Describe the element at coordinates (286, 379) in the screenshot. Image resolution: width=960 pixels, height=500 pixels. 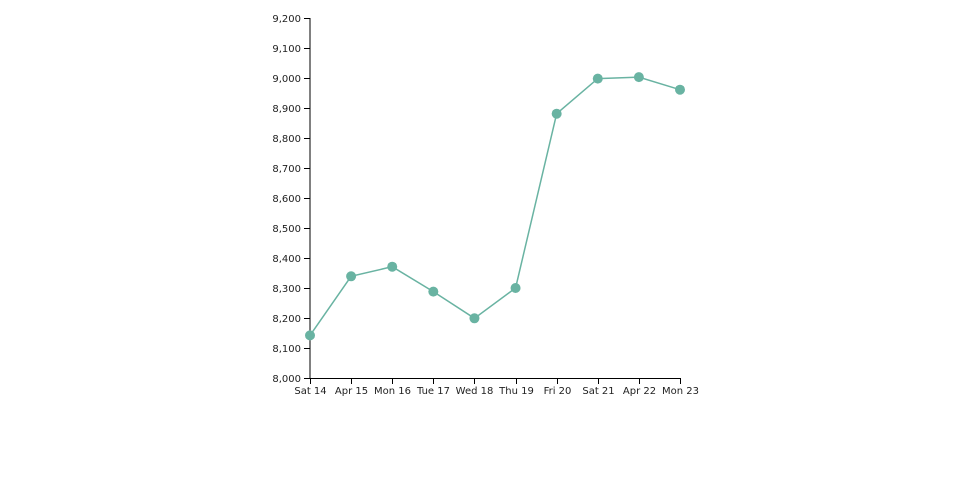
I see `y-tick-label: 8,000` at that location.